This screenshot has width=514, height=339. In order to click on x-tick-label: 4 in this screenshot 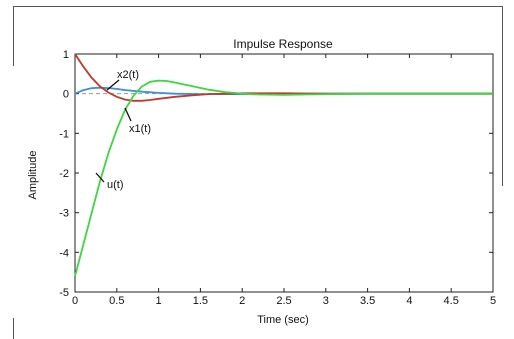, I will do `click(409, 301)`.